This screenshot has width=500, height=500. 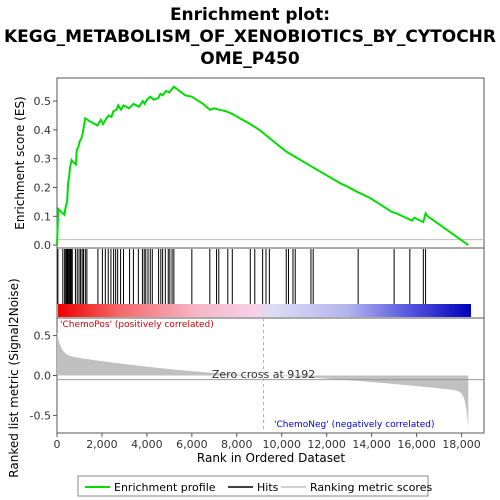 I want to click on es-y-tick-label: 0.4, so click(x=43, y=130).